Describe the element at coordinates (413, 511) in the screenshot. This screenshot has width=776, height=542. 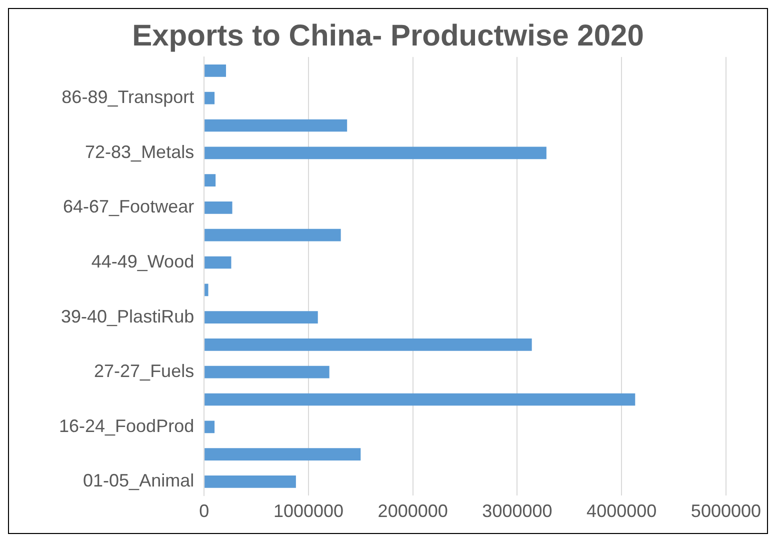
I see `x-tick-label: 2000000` at that location.